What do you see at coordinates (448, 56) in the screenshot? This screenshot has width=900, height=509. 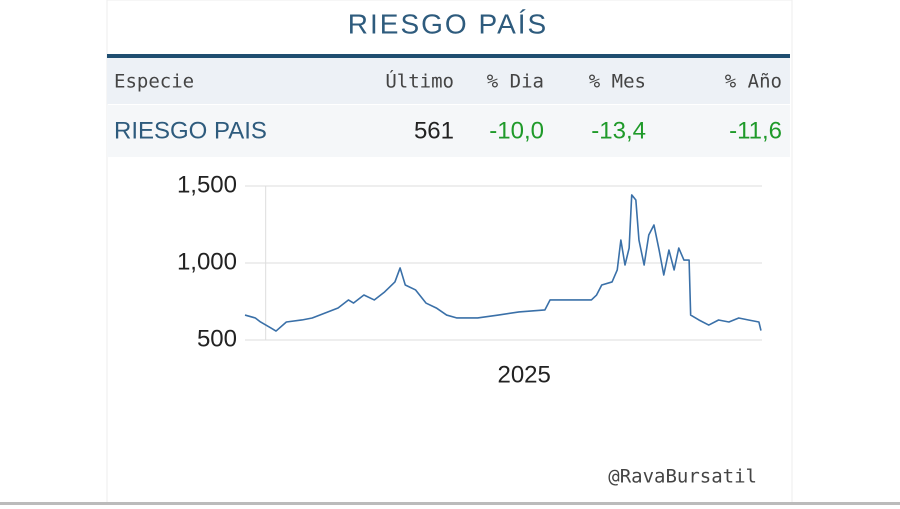 I see `title-rule` at bounding box center [448, 56].